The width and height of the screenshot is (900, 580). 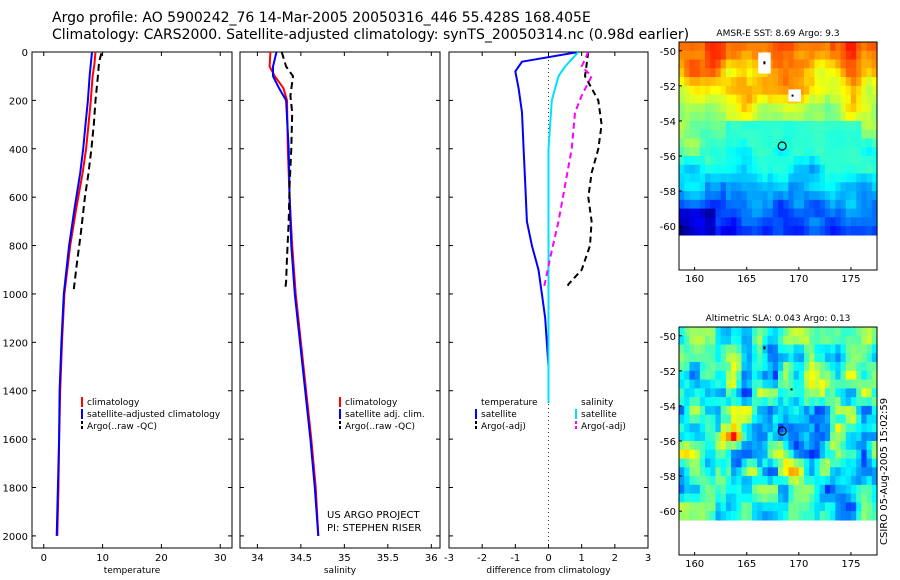 What do you see at coordinates (132, 571) in the screenshot?
I see `x-axis-label: temperature` at bounding box center [132, 571].